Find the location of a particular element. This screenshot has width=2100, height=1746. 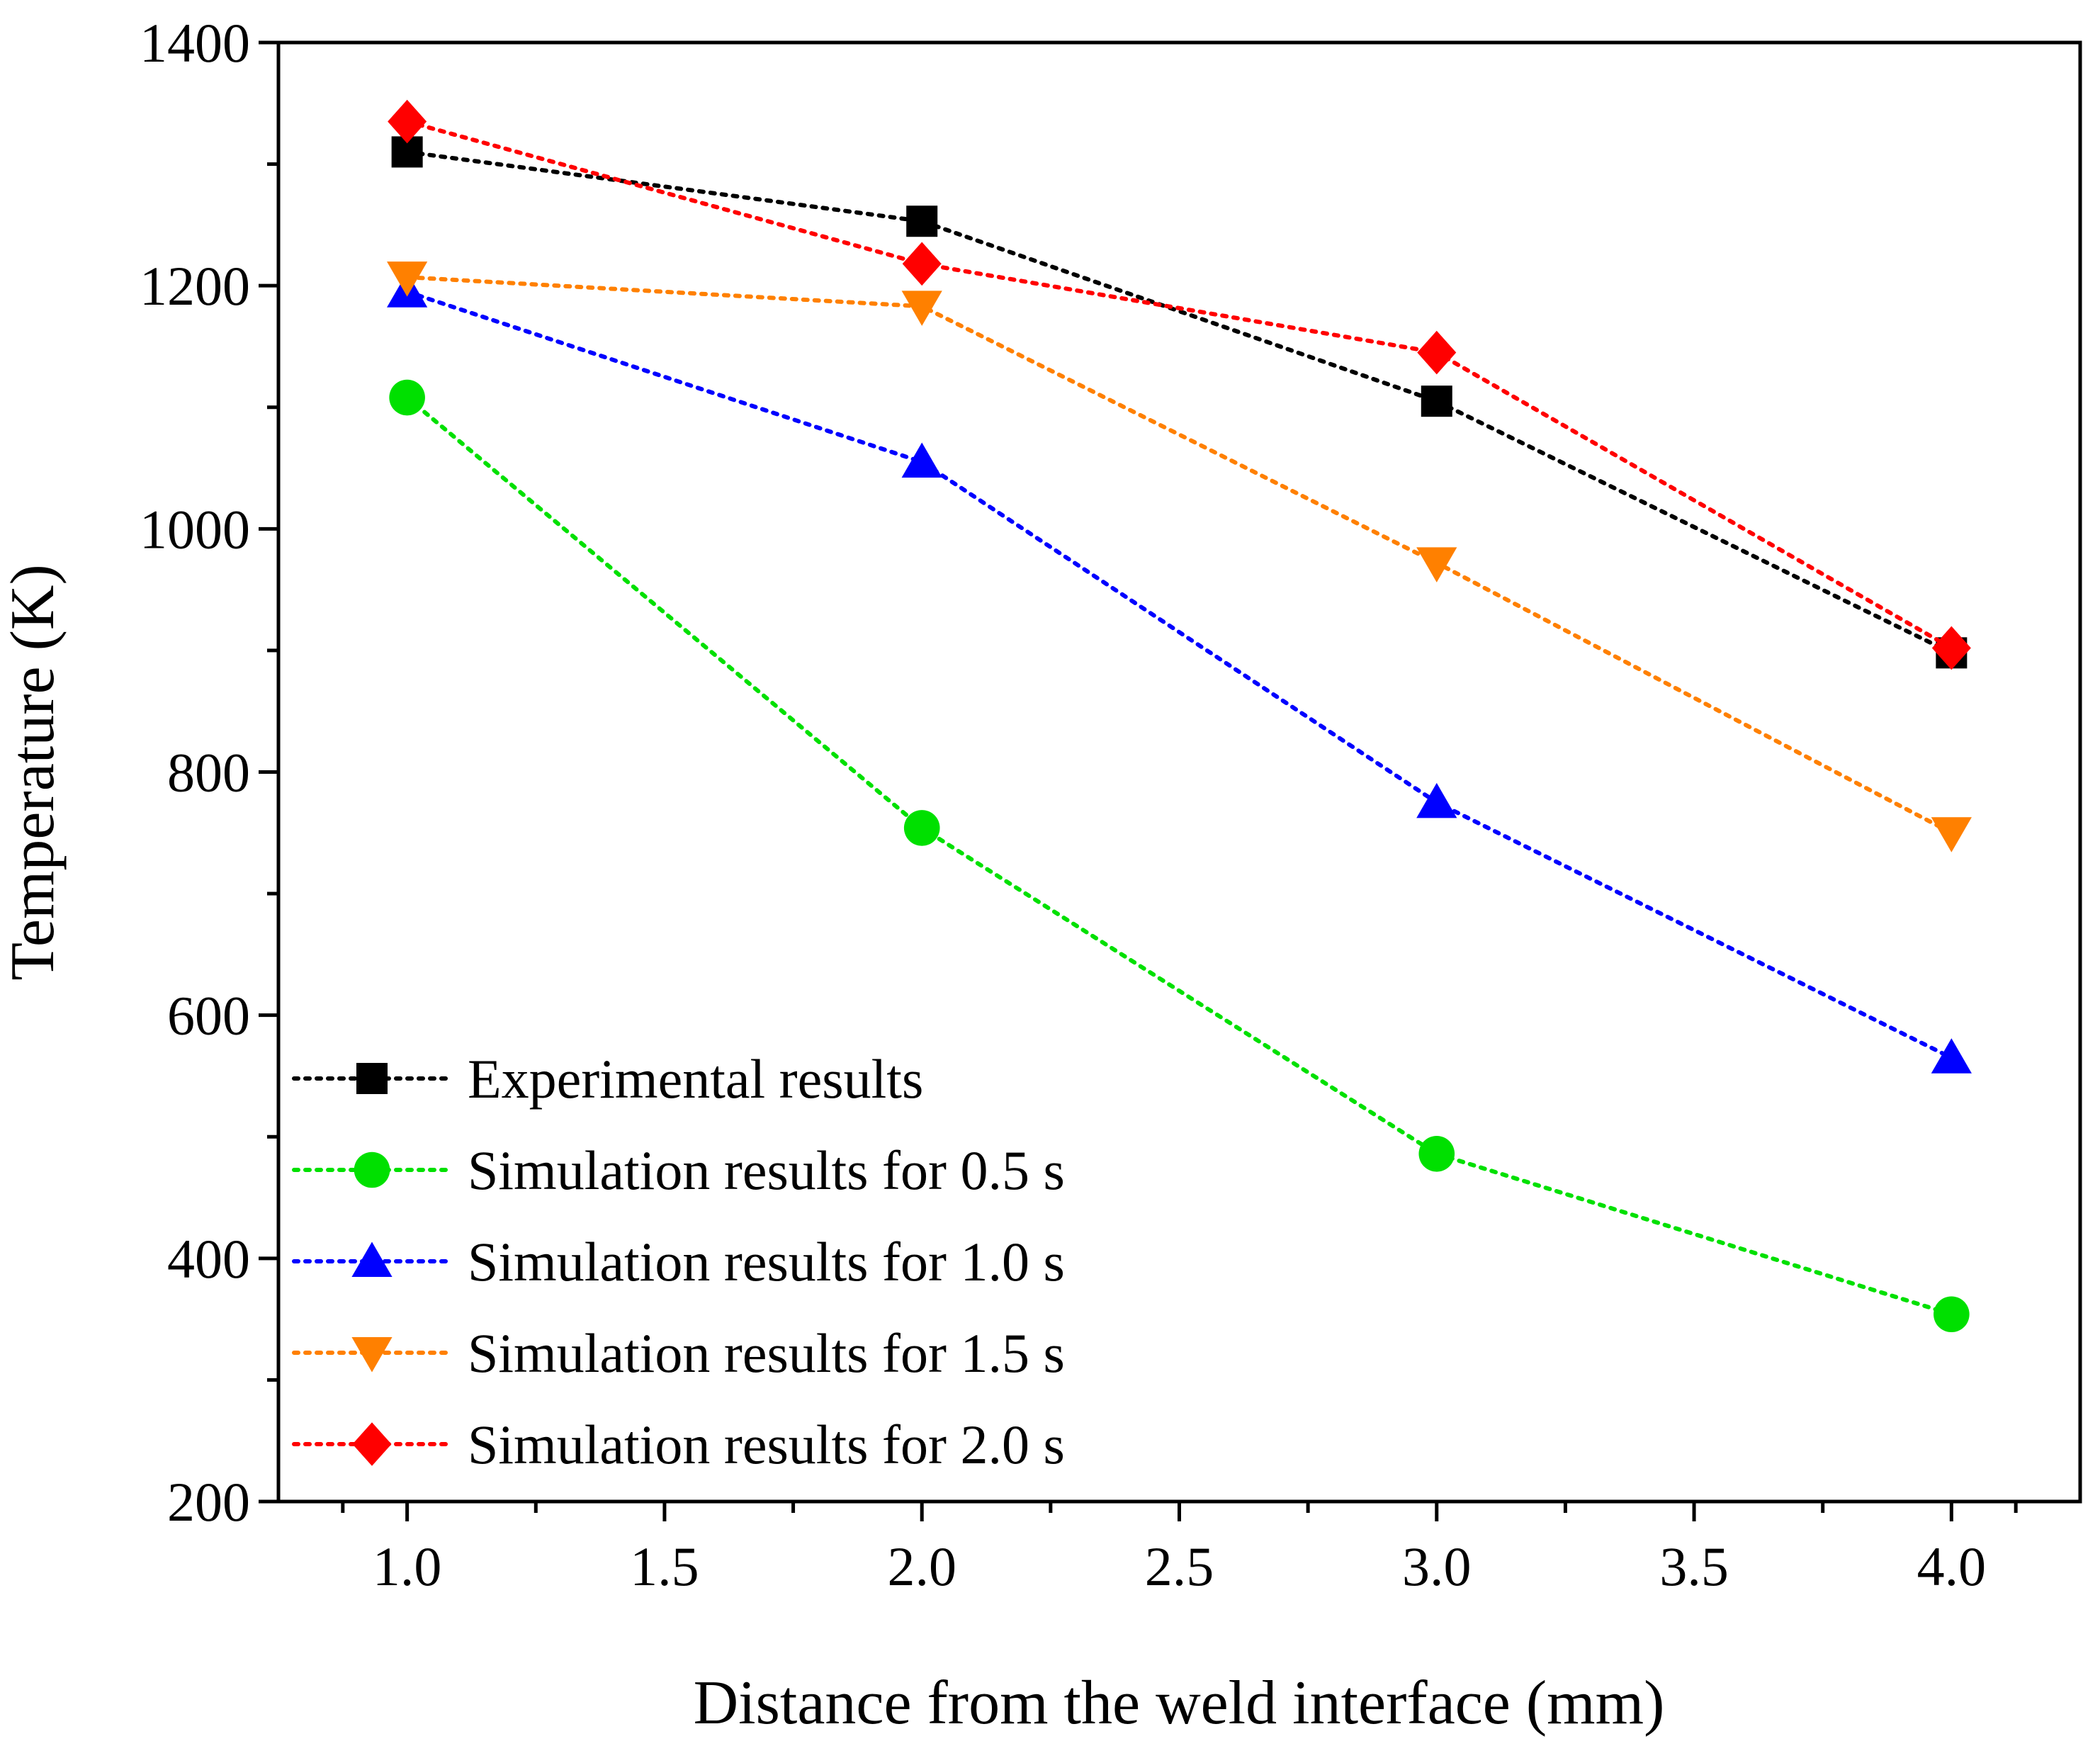

x-tick-label-4.0: 4.0 is located at coordinates (1952, 1567).